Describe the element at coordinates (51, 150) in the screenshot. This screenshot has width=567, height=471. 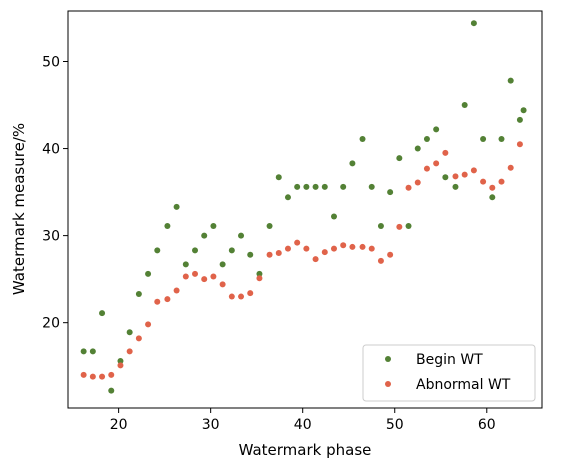
I see `y-tick-label: 40` at that location.